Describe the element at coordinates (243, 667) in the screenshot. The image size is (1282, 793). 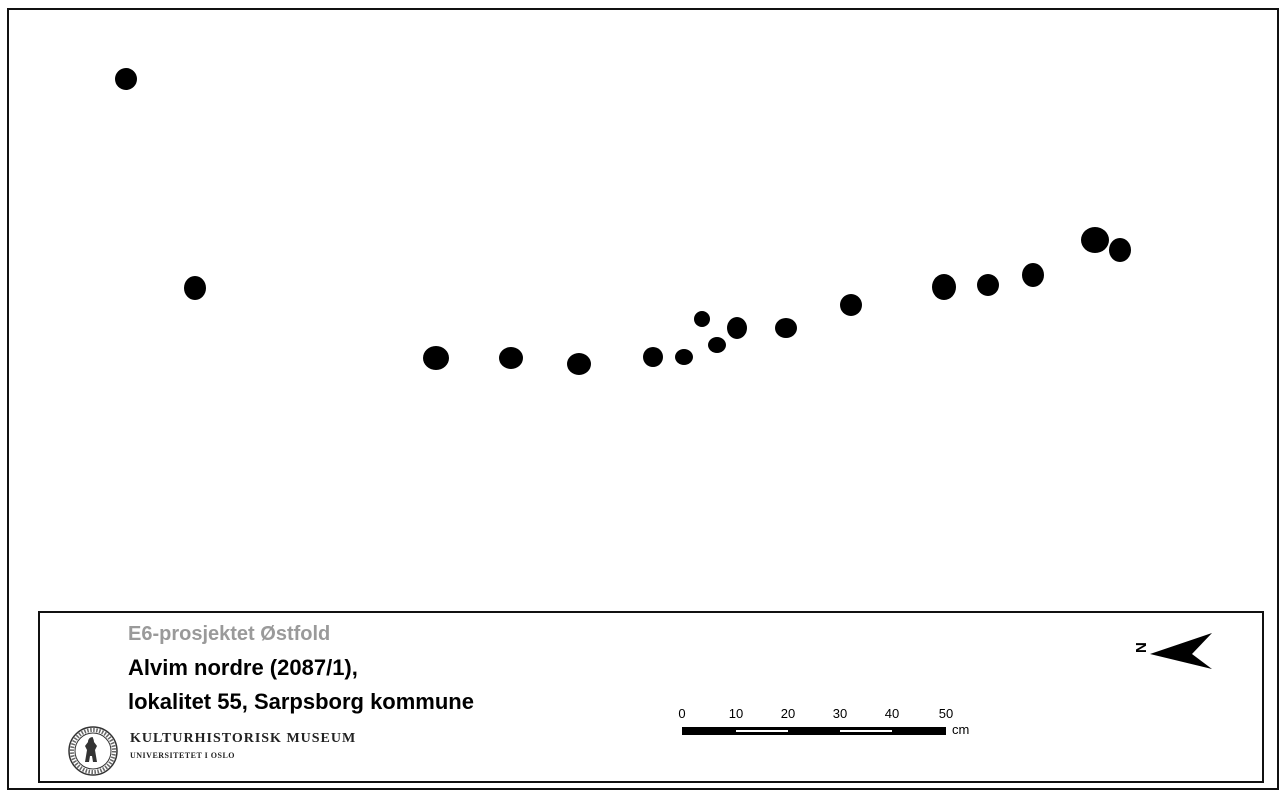
I see `site-title-line1: Alvim nordre (2087/1),` at that location.